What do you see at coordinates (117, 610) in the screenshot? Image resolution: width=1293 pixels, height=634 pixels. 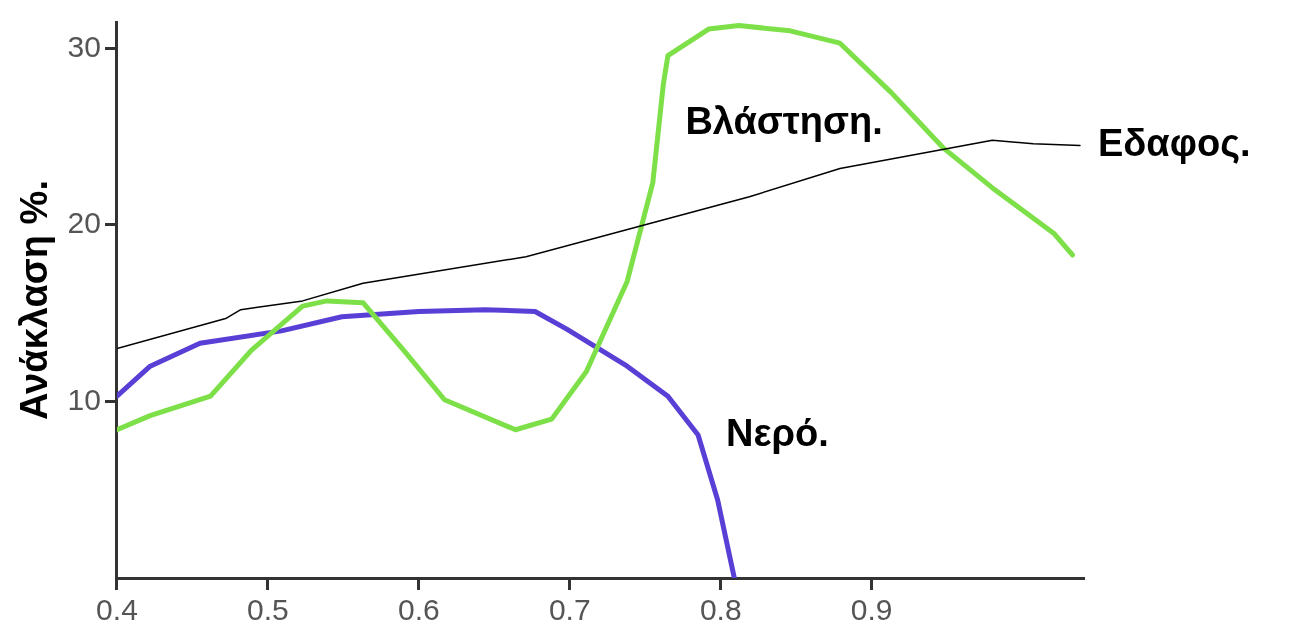 I see `x-tick-label: 0.4` at bounding box center [117, 610].